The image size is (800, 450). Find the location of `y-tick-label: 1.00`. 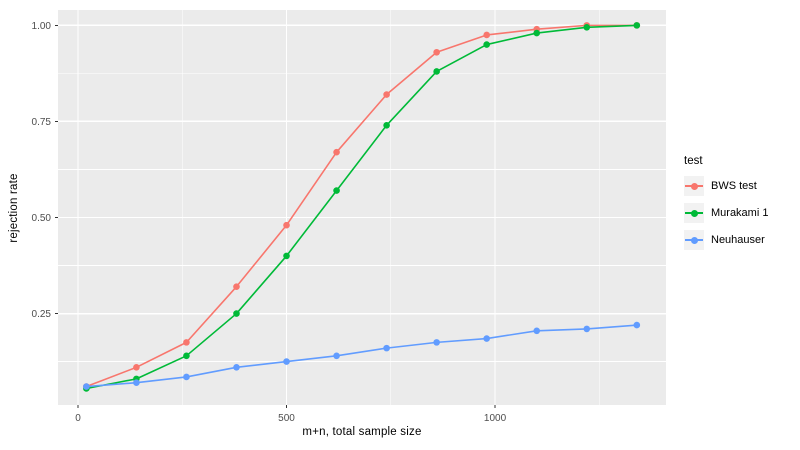

y-tick-label: 1.00 is located at coordinates (42, 26).